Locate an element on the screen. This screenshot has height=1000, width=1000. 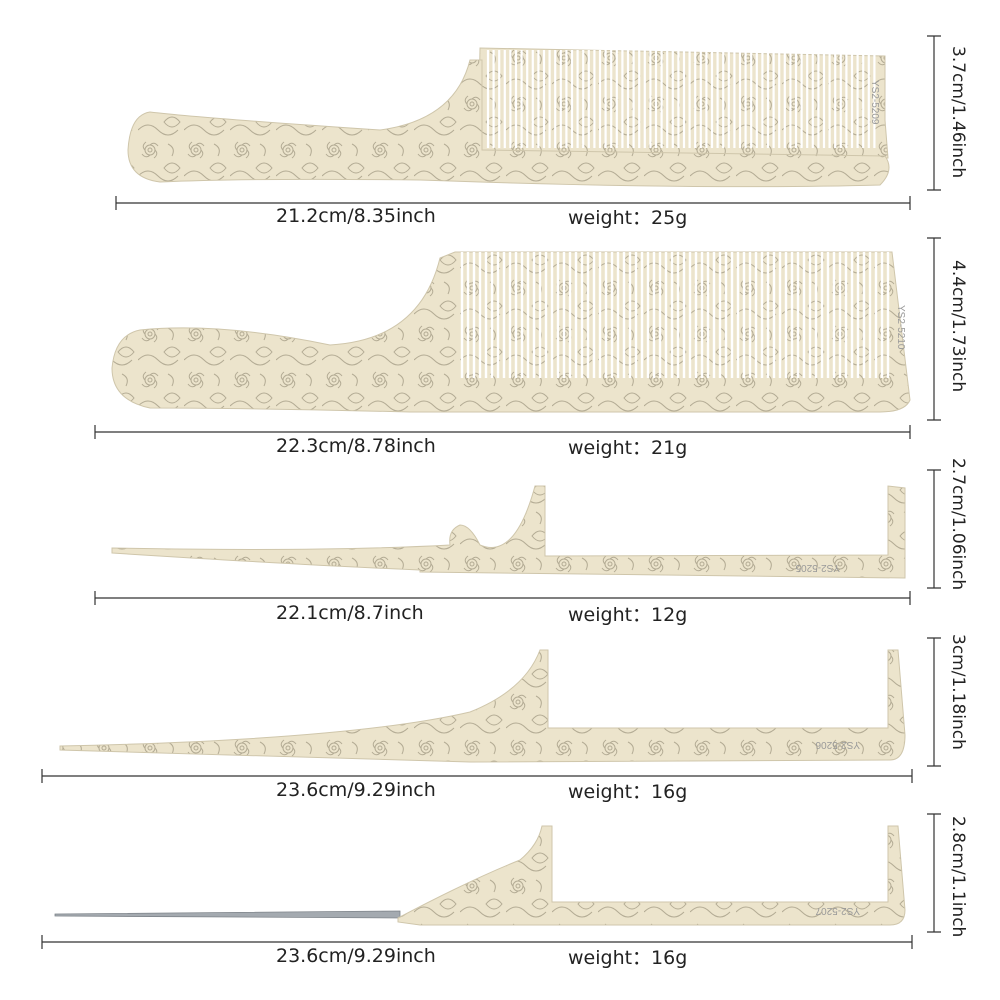
length-label-5: 23.6cm/9.29inch is located at coordinates (356, 956).